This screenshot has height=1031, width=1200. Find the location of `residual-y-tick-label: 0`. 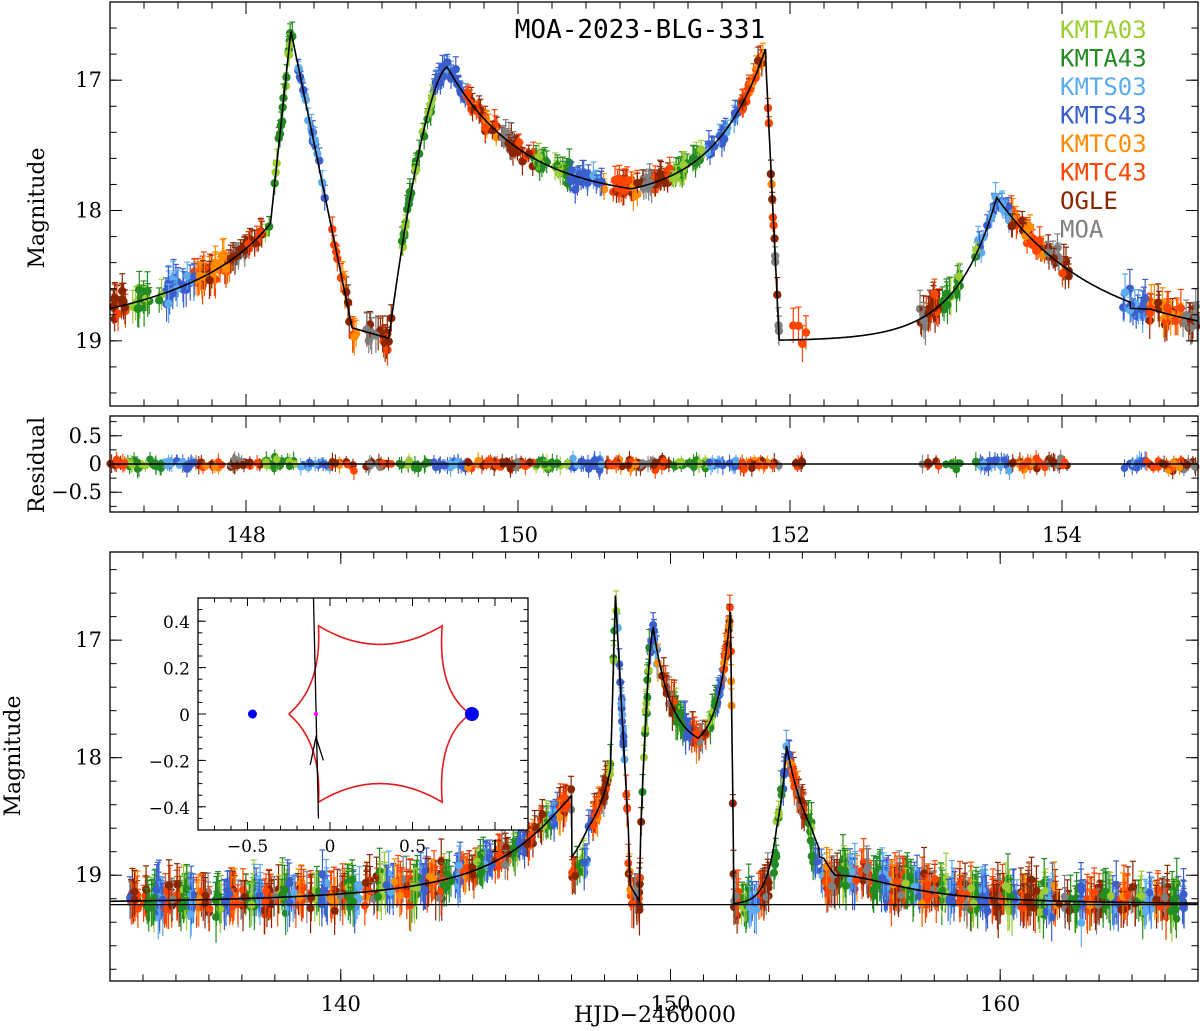

residual-y-tick-label: 0 is located at coordinates (95, 464).